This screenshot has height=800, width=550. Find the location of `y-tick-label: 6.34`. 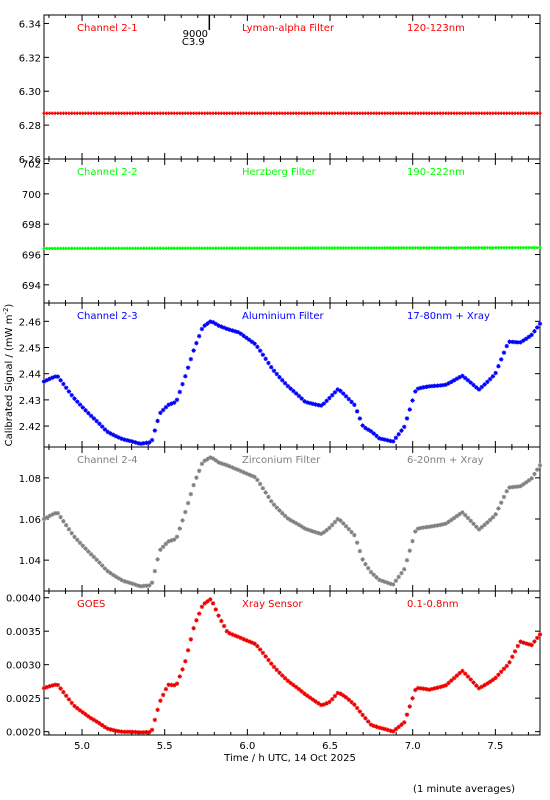

y-tick-label: 6.34 is located at coordinates (30, 24).